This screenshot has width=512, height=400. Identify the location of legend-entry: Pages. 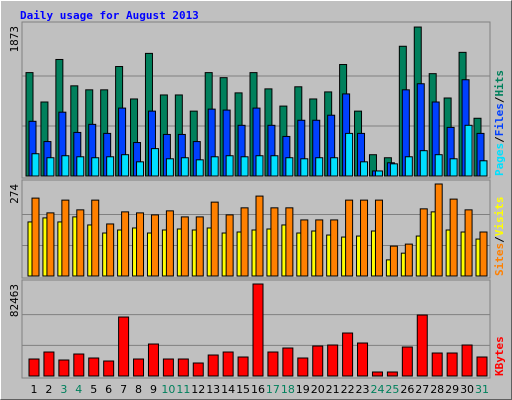
(499, 159).